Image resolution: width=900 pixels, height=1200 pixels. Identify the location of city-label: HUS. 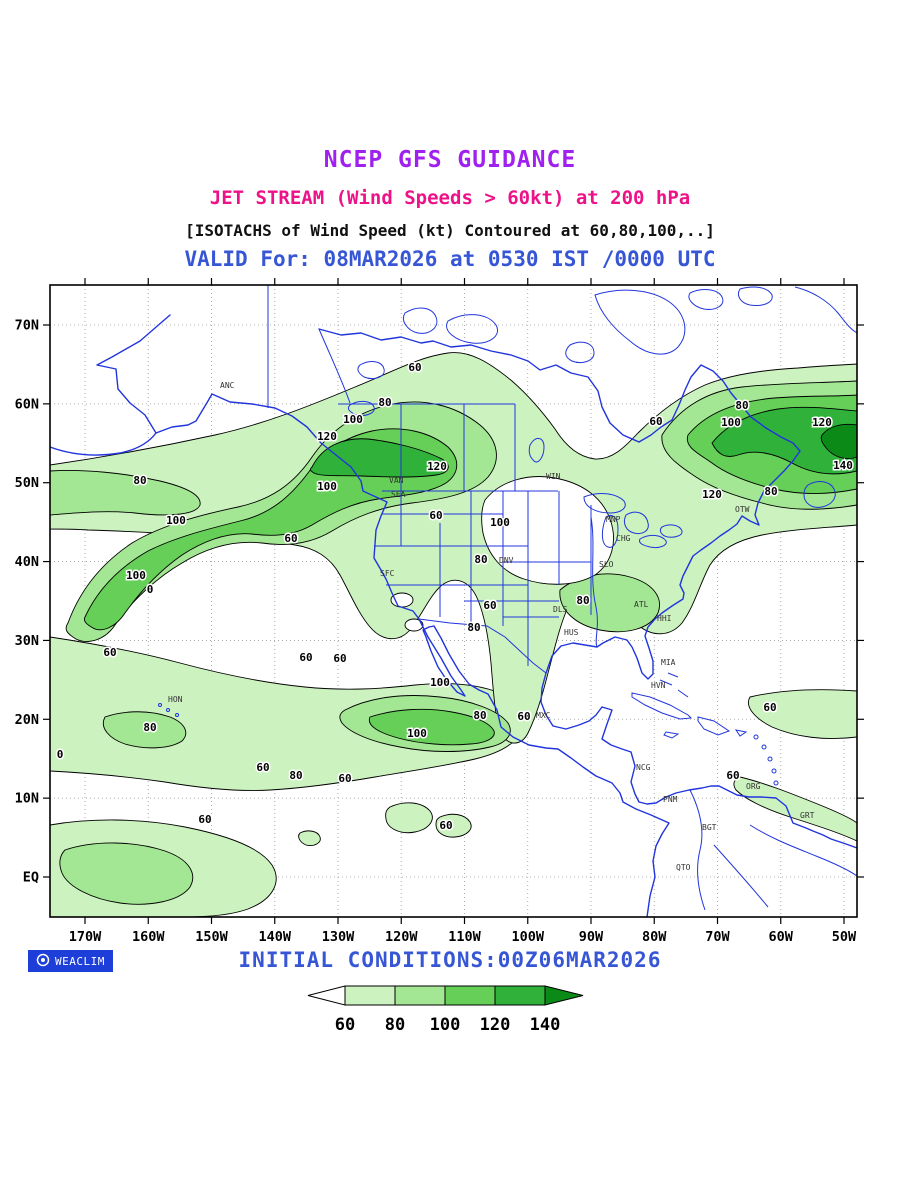
(571, 632).